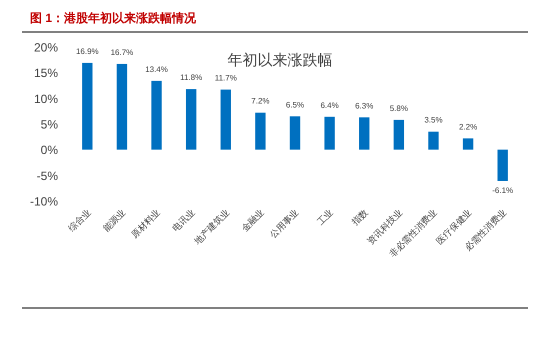 Image resolution: width=550 pixels, height=344 pixels. What do you see at coordinates (145, 223) in the screenshot?
I see `x-tick-label: 原材料业` at bounding box center [145, 223].